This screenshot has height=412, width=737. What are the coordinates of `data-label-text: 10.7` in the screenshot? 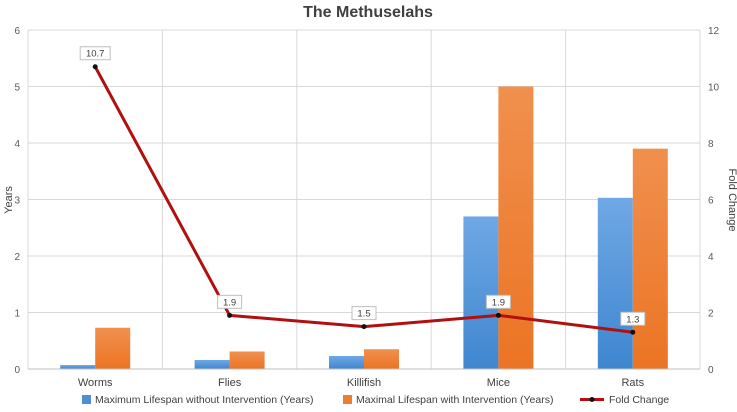 It's located at (95, 54).